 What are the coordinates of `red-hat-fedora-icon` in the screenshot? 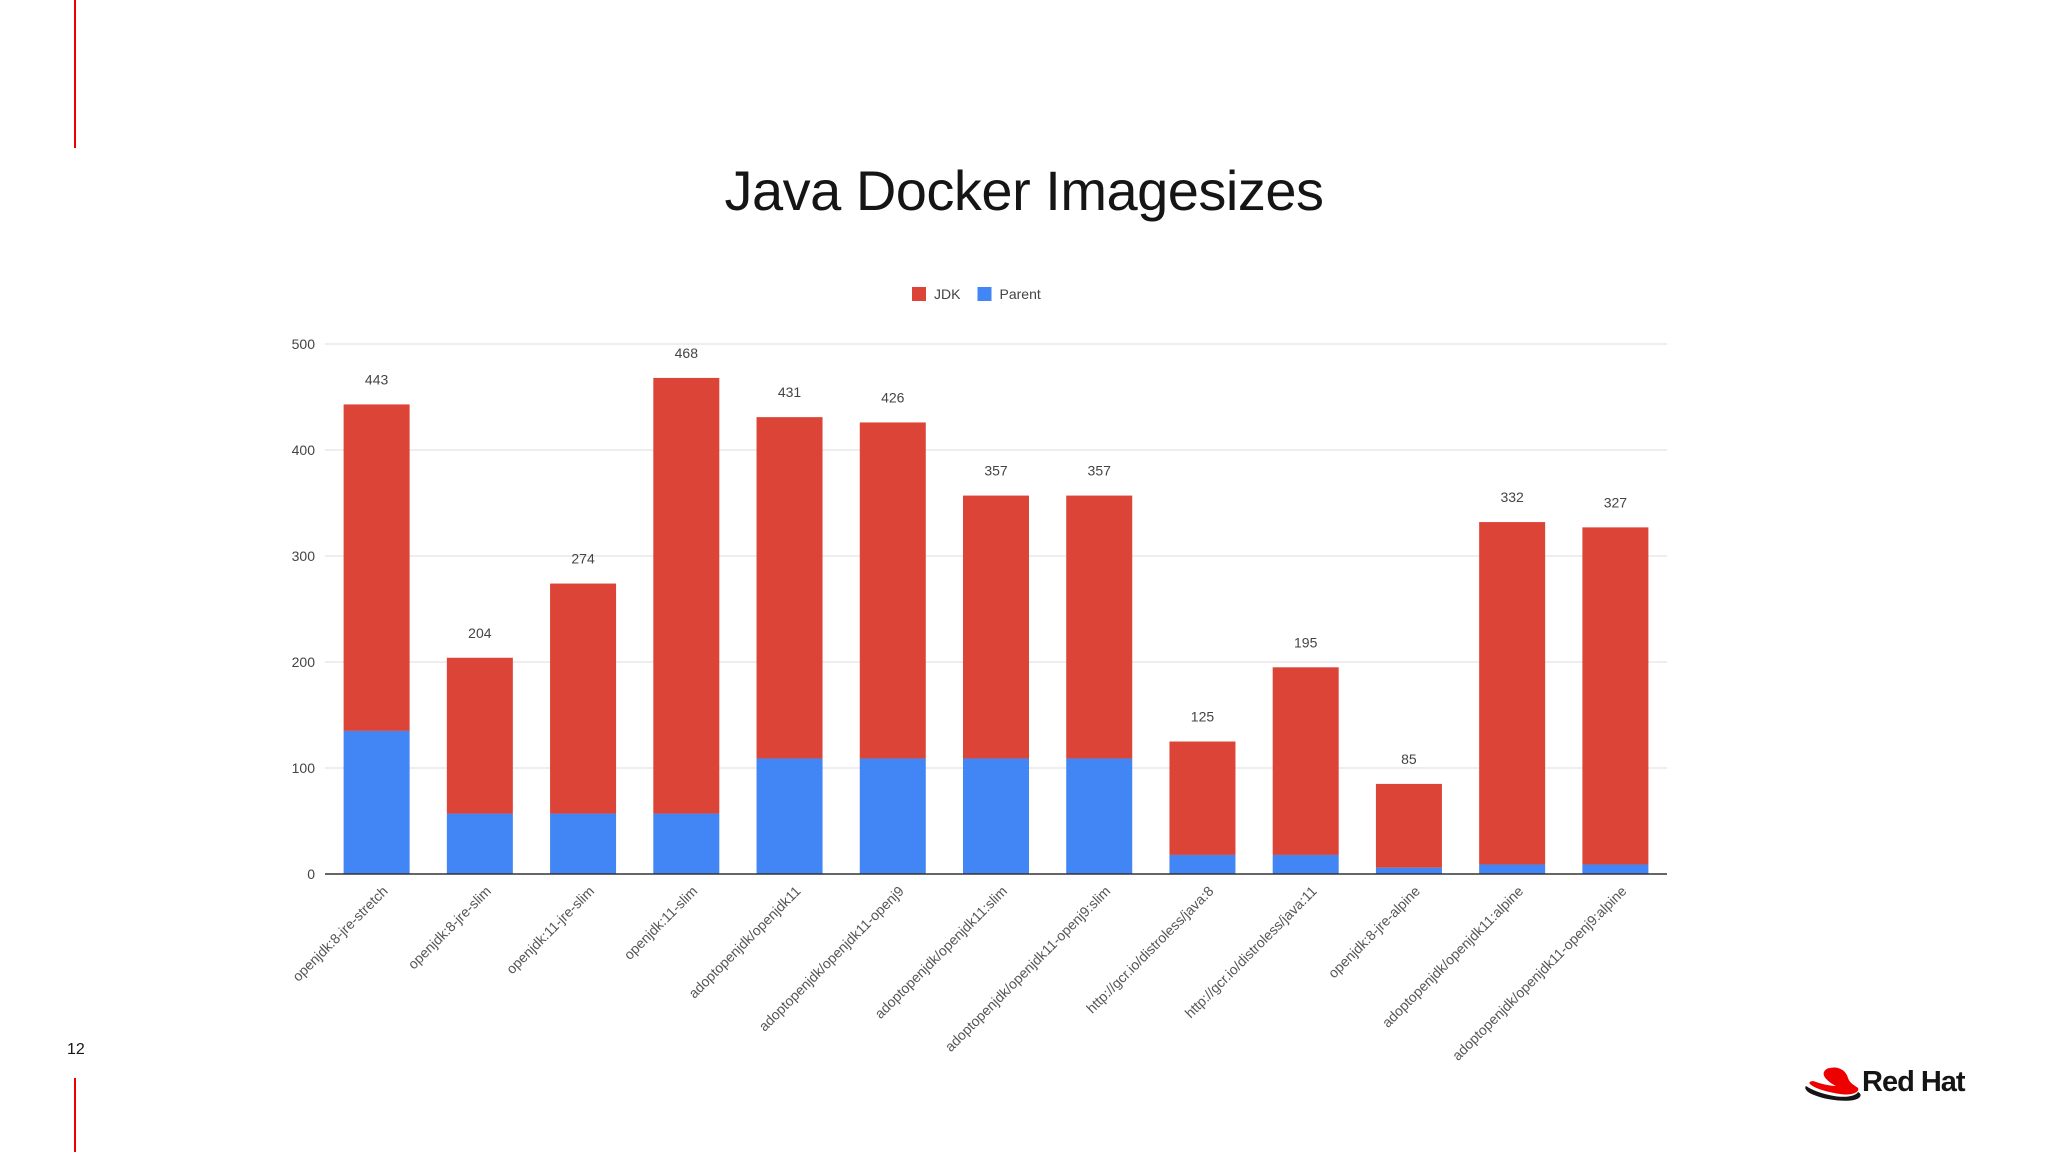 It's located at (1833, 1084).